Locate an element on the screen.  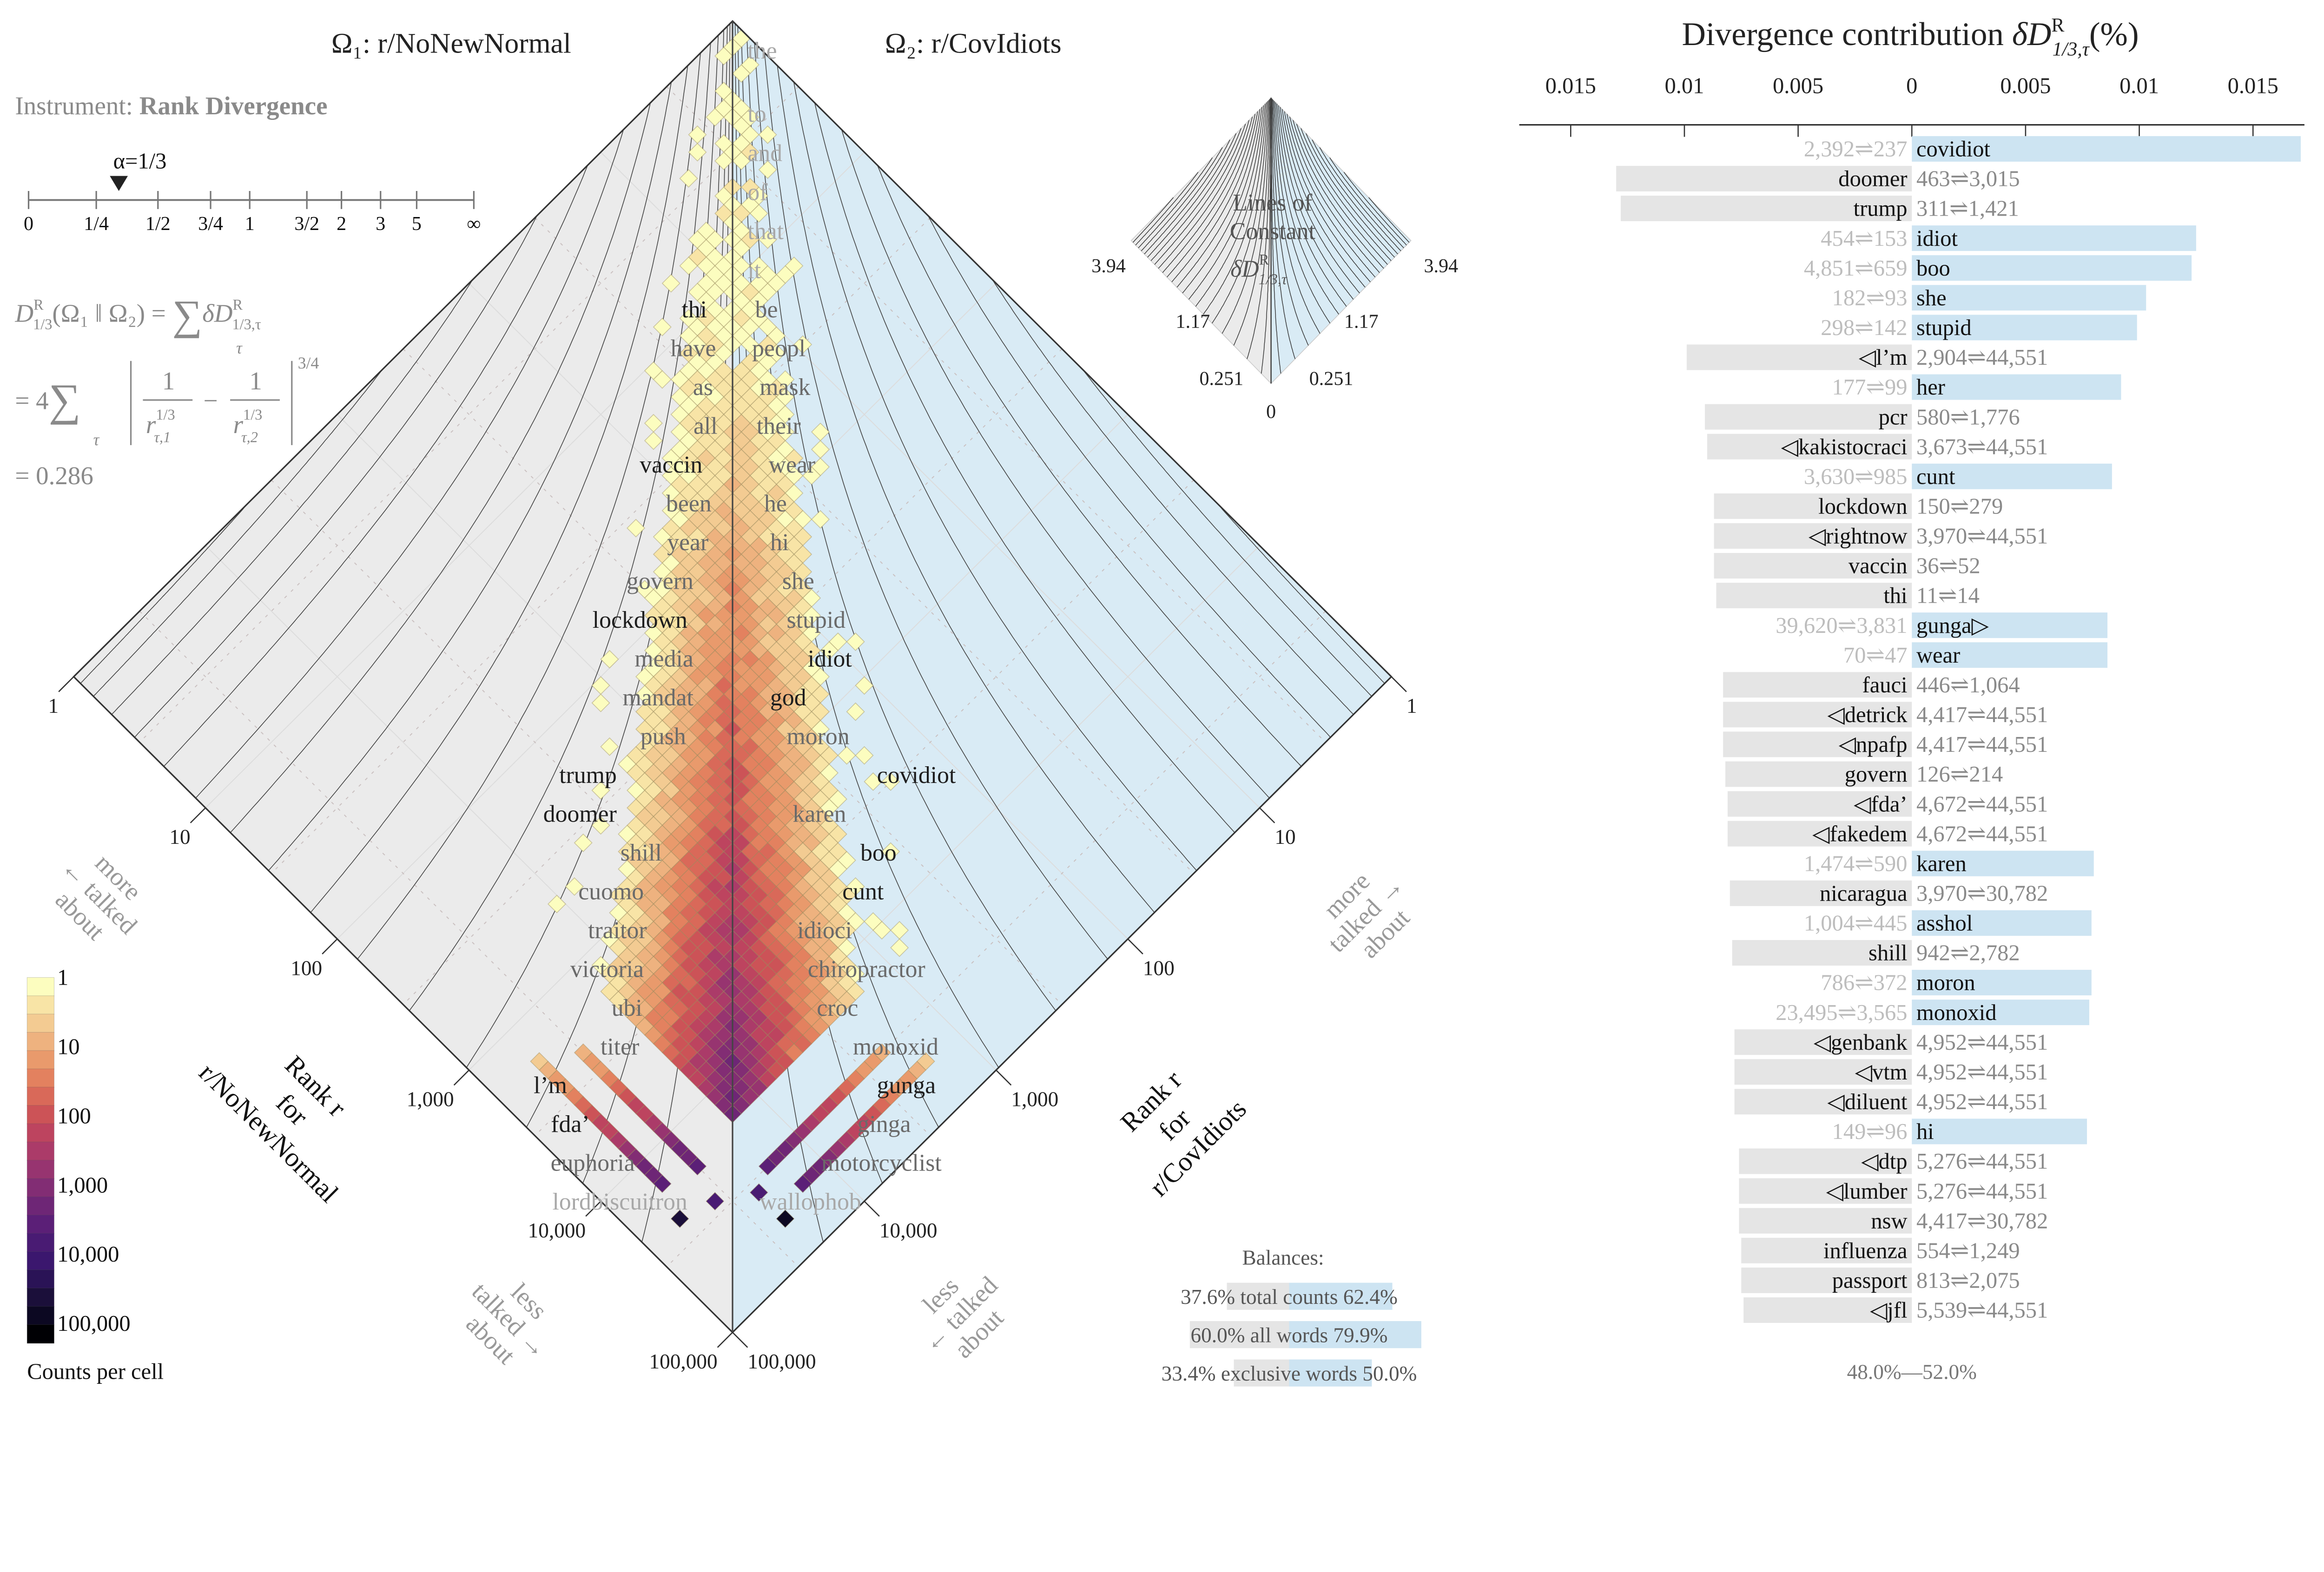
formula-part: r is located at coordinates (151, 425).